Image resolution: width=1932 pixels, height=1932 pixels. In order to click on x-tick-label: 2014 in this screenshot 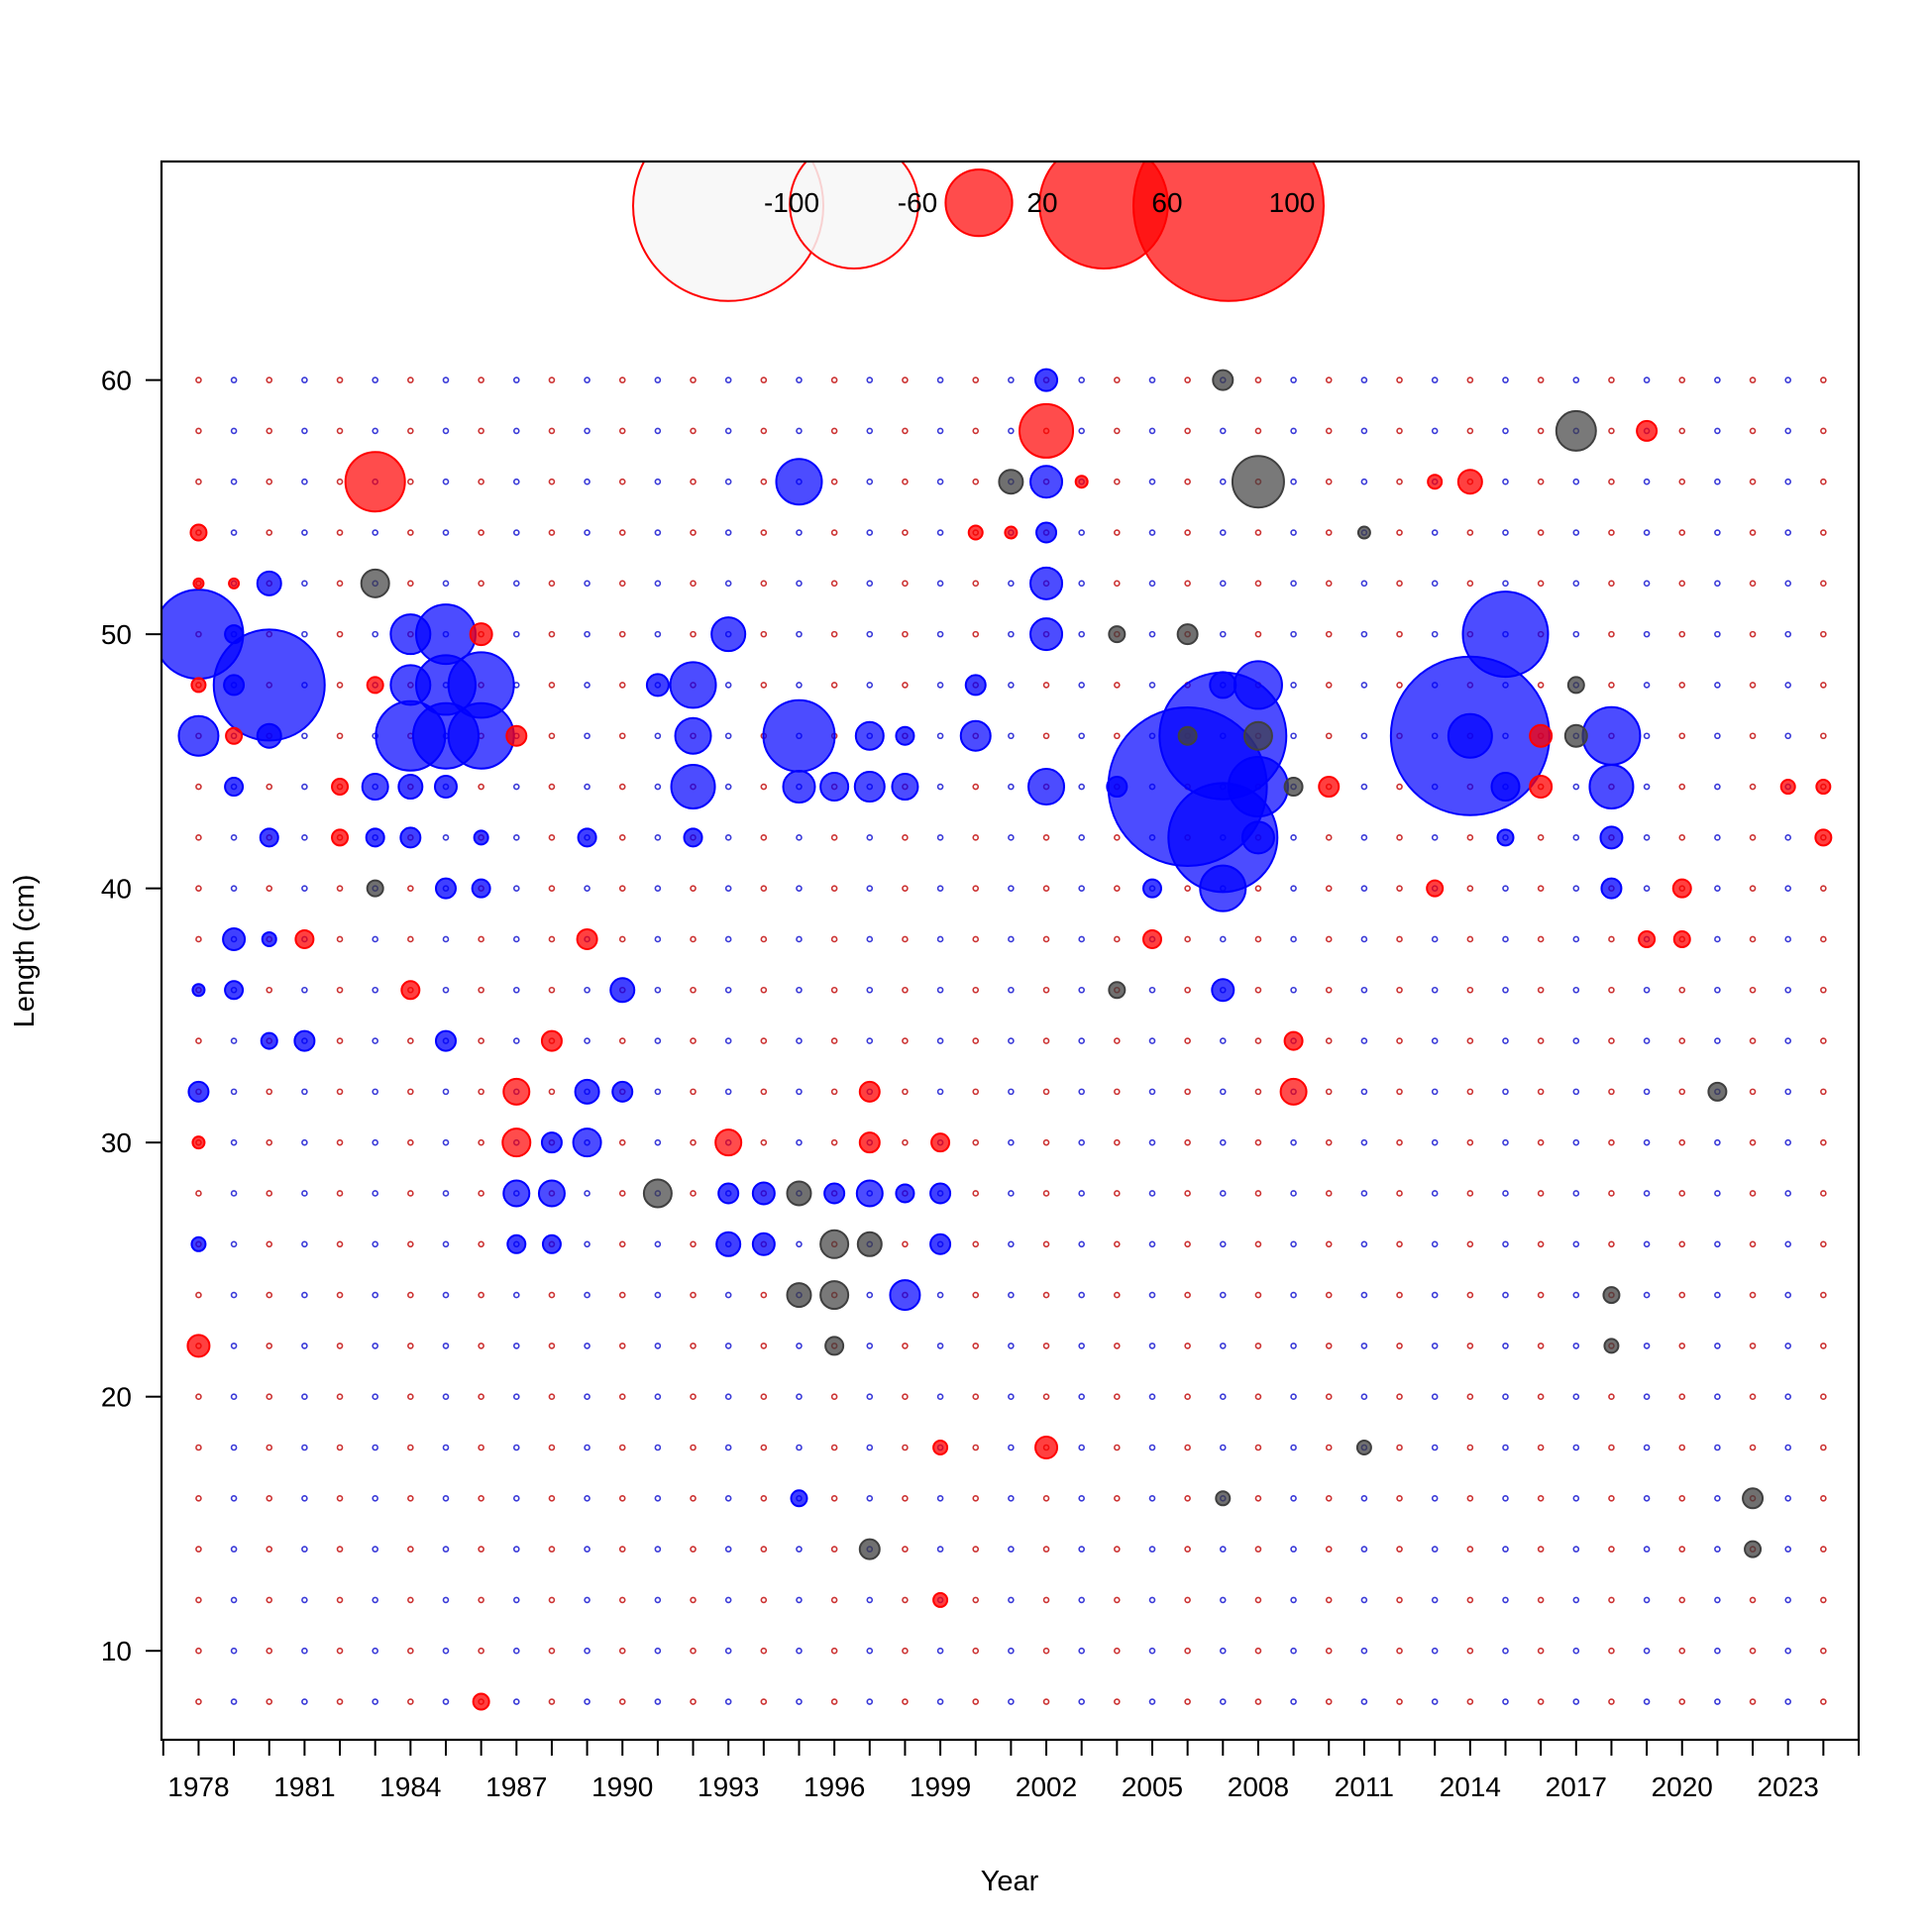, I will do `click(1470, 1787)`.